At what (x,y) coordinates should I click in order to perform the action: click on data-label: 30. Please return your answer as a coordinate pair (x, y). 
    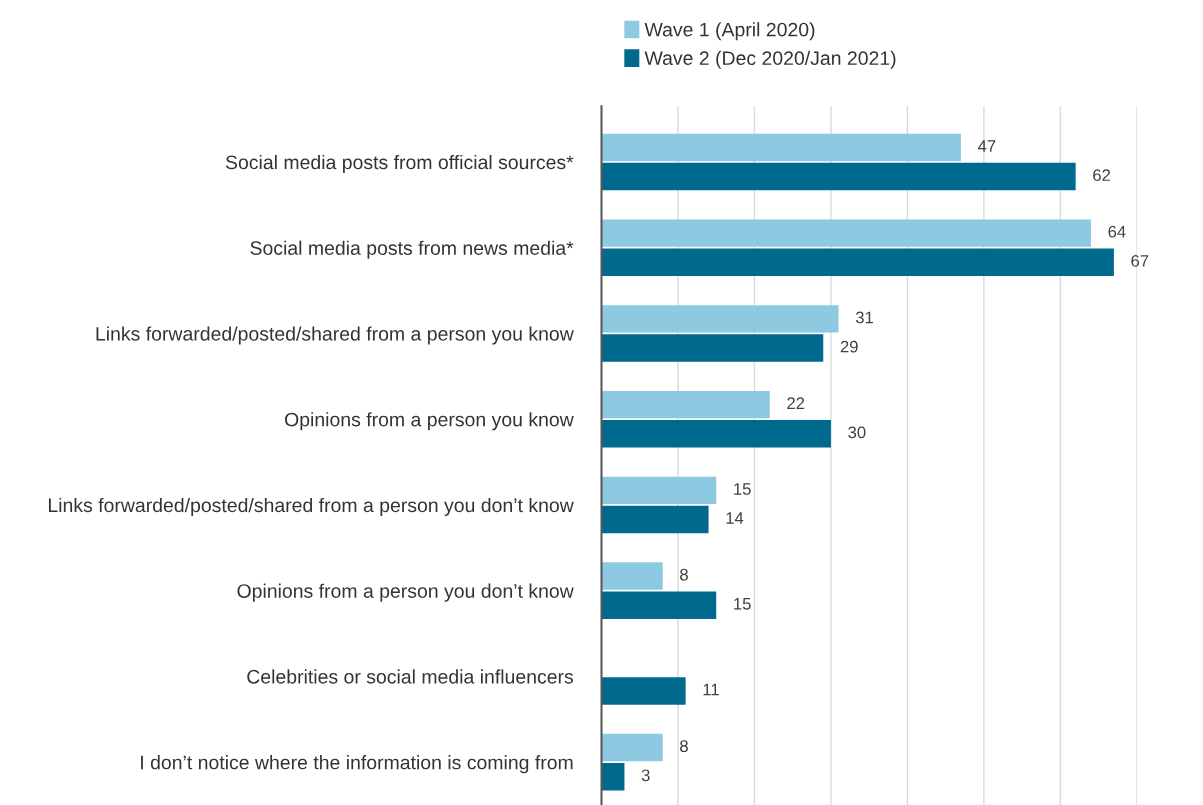
    Looking at the image, I should click on (857, 432).